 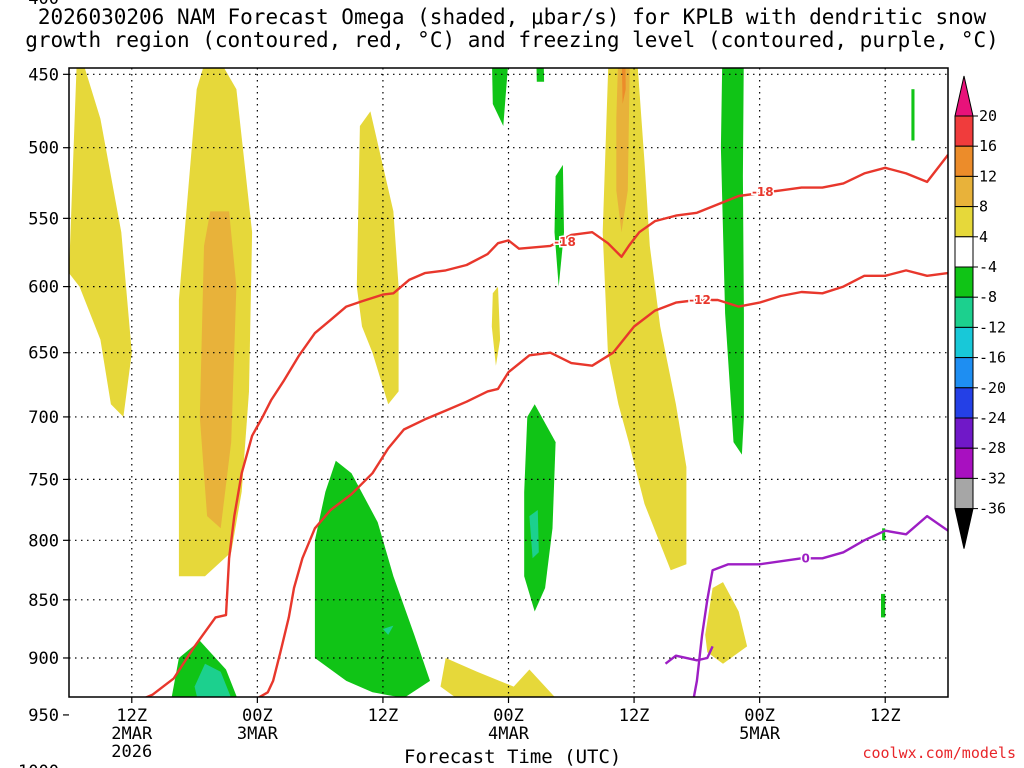 I want to click on x-tick-label-42-0: 00Z, so click(x=508, y=716).